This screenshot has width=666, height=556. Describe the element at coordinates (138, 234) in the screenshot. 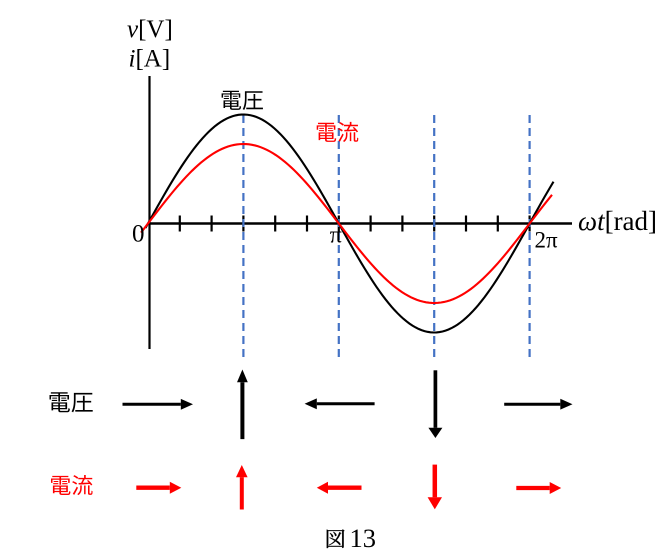

I see `svg-text: 0` at that location.